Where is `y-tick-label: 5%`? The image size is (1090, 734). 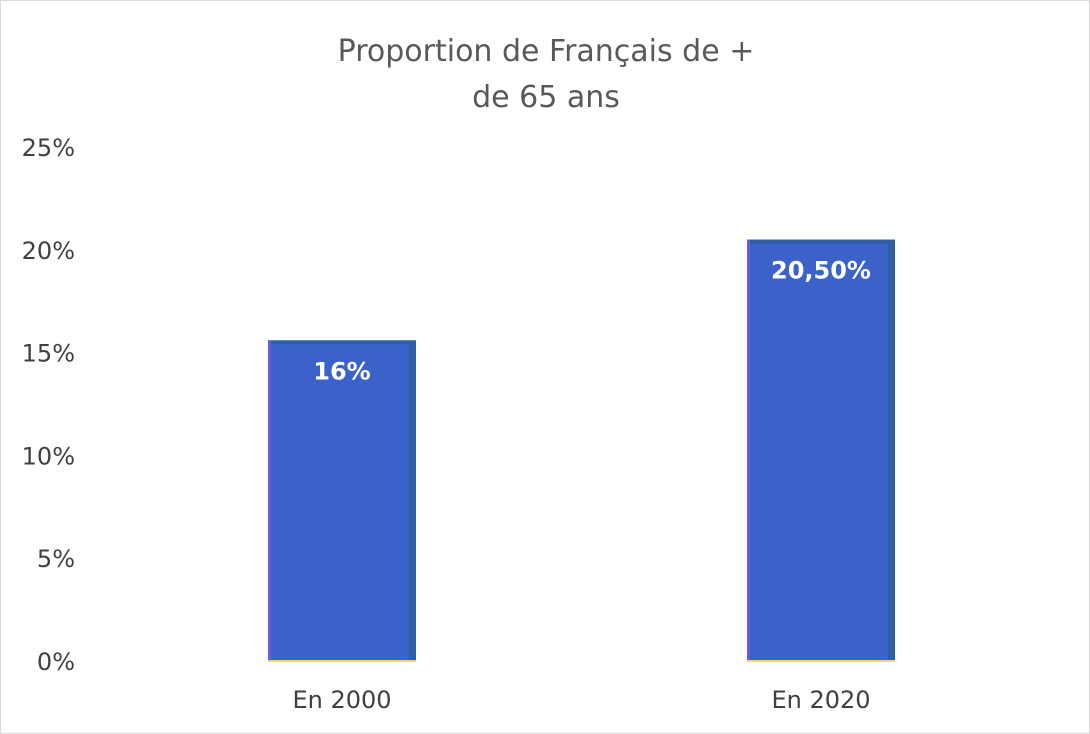
y-tick-label: 5% is located at coordinates (56, 559).